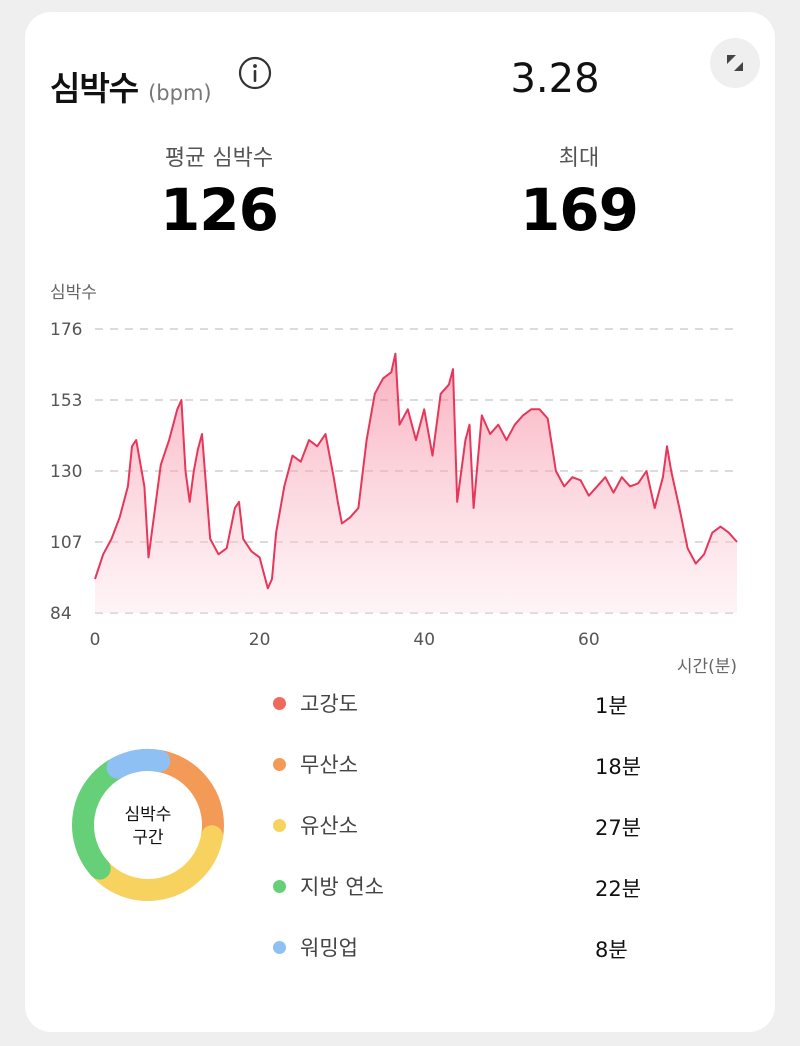 This screenshot has height=1046, width=800. What do you see at coordinates (424, 640) in the screenshot?
I see `x-tick-label: 40` at bounding box center [424, 640].